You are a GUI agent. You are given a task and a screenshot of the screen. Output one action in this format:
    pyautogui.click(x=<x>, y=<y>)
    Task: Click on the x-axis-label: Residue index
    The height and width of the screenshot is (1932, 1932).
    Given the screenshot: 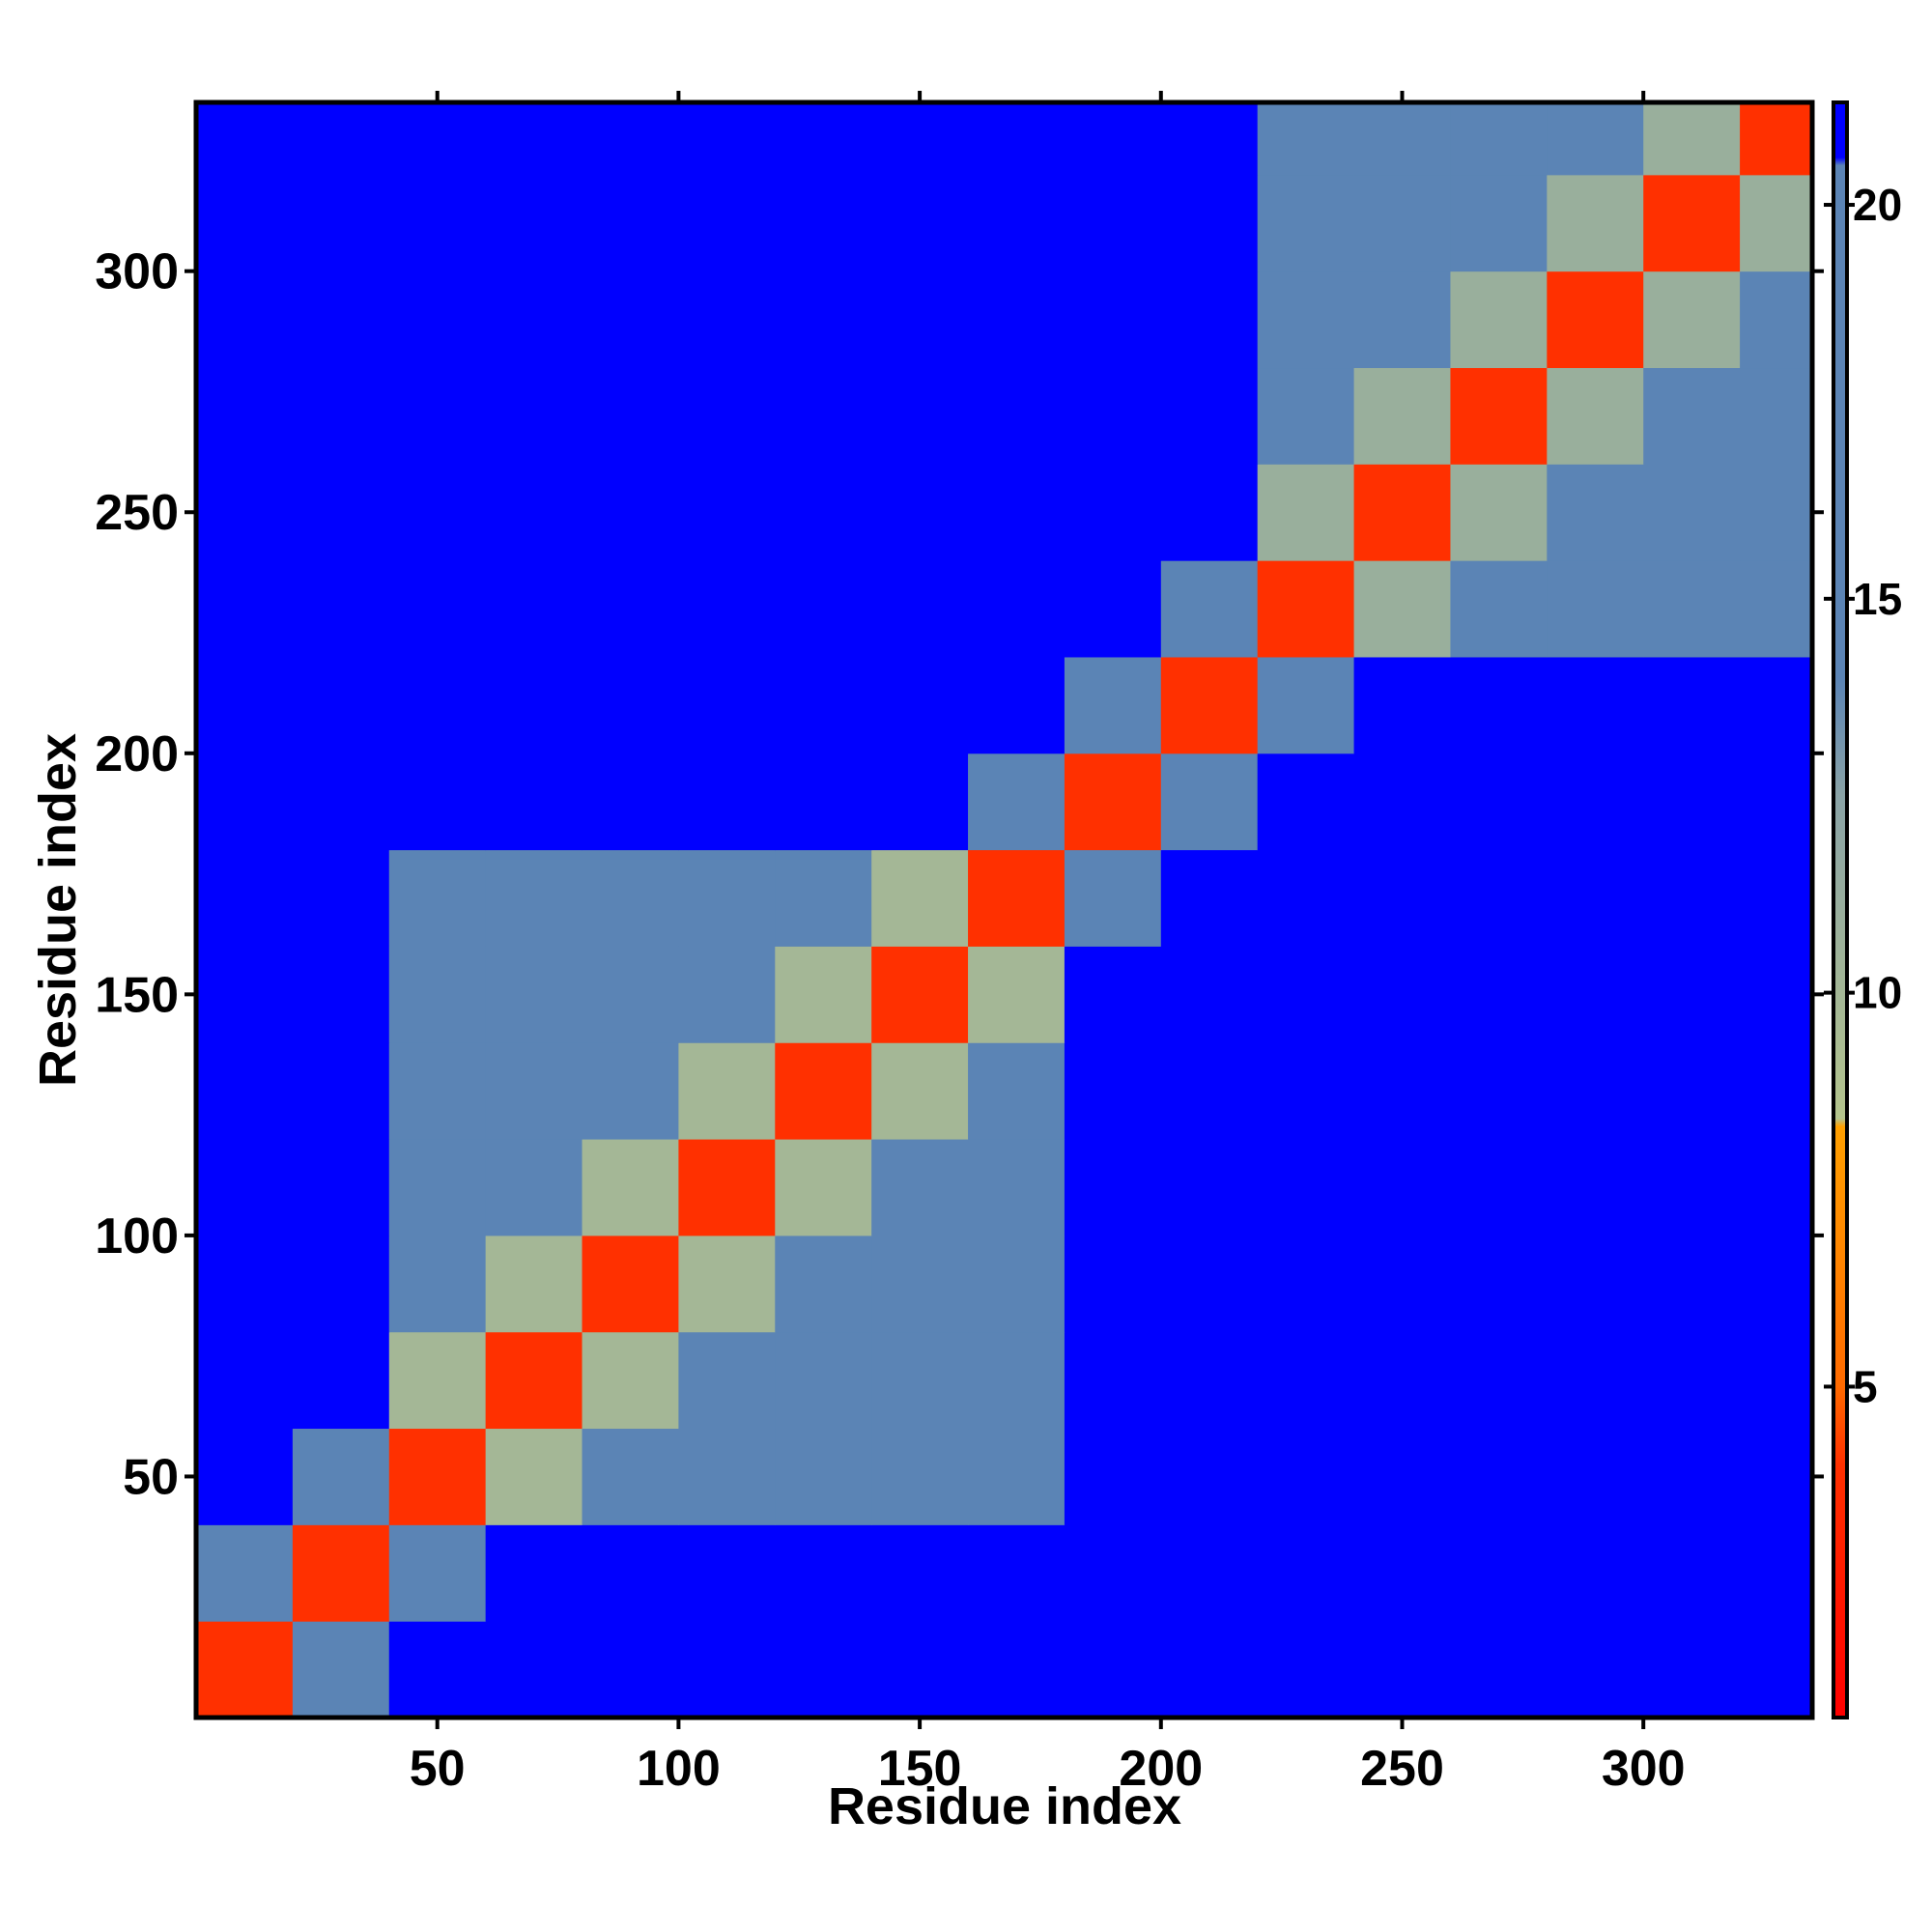 What is the action you would take?
    pyautogui.click(x=1005, y=1806)
    